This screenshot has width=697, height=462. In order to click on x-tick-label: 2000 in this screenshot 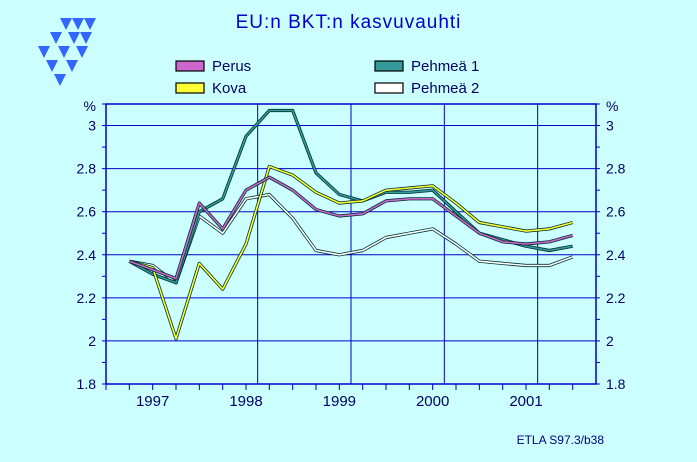, I will do `click(432, 401)`.